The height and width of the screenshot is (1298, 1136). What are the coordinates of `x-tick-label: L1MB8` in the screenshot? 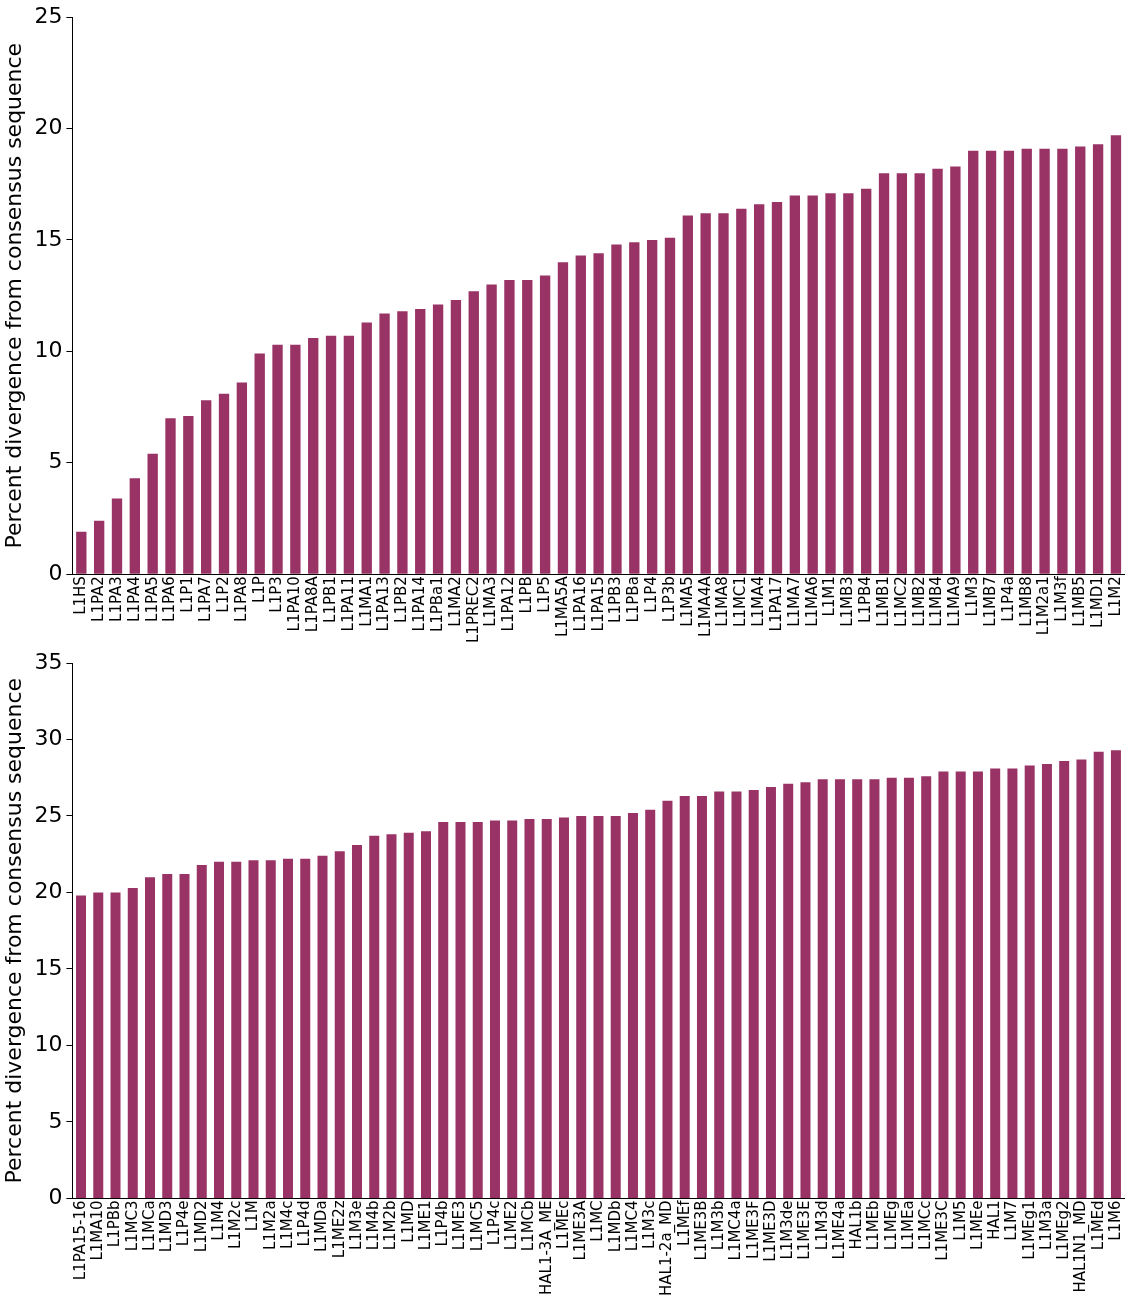 It's located at (1025, 601).